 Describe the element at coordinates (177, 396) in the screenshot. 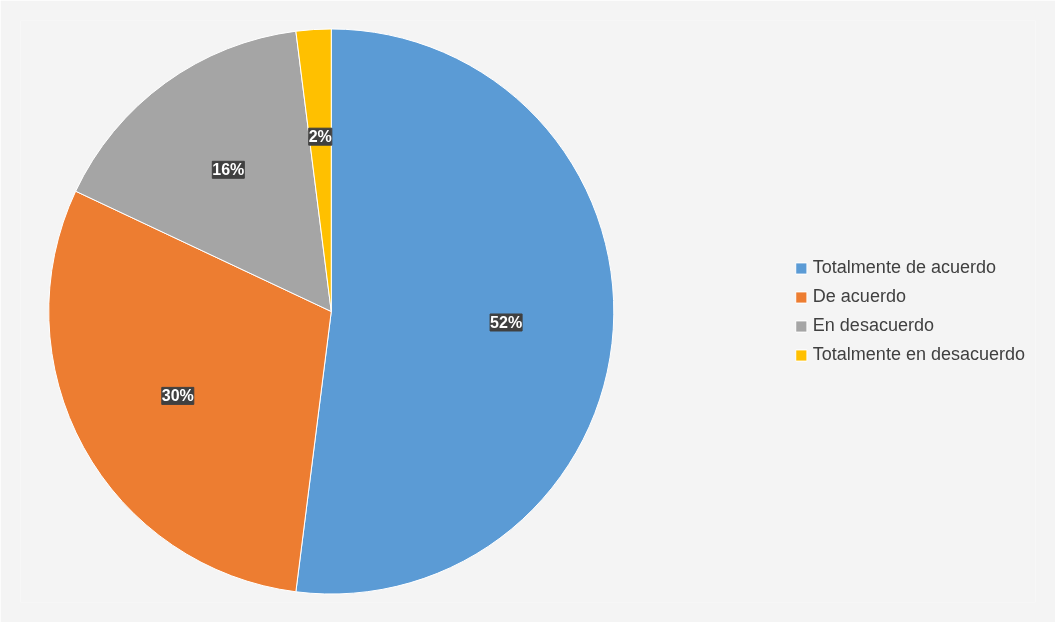

I see `data-label: 30%` at that location.